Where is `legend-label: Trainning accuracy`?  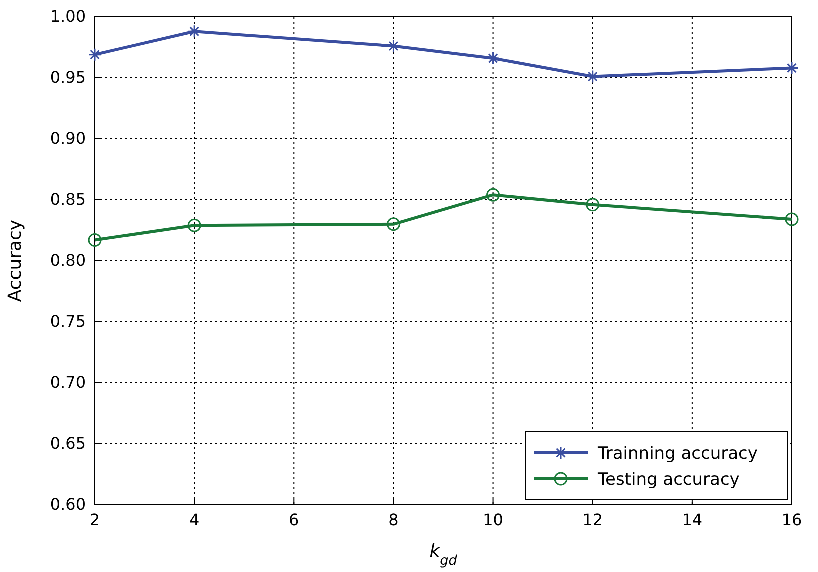 legend-label: Trainning accuracy is located at coordinates (677, 454).